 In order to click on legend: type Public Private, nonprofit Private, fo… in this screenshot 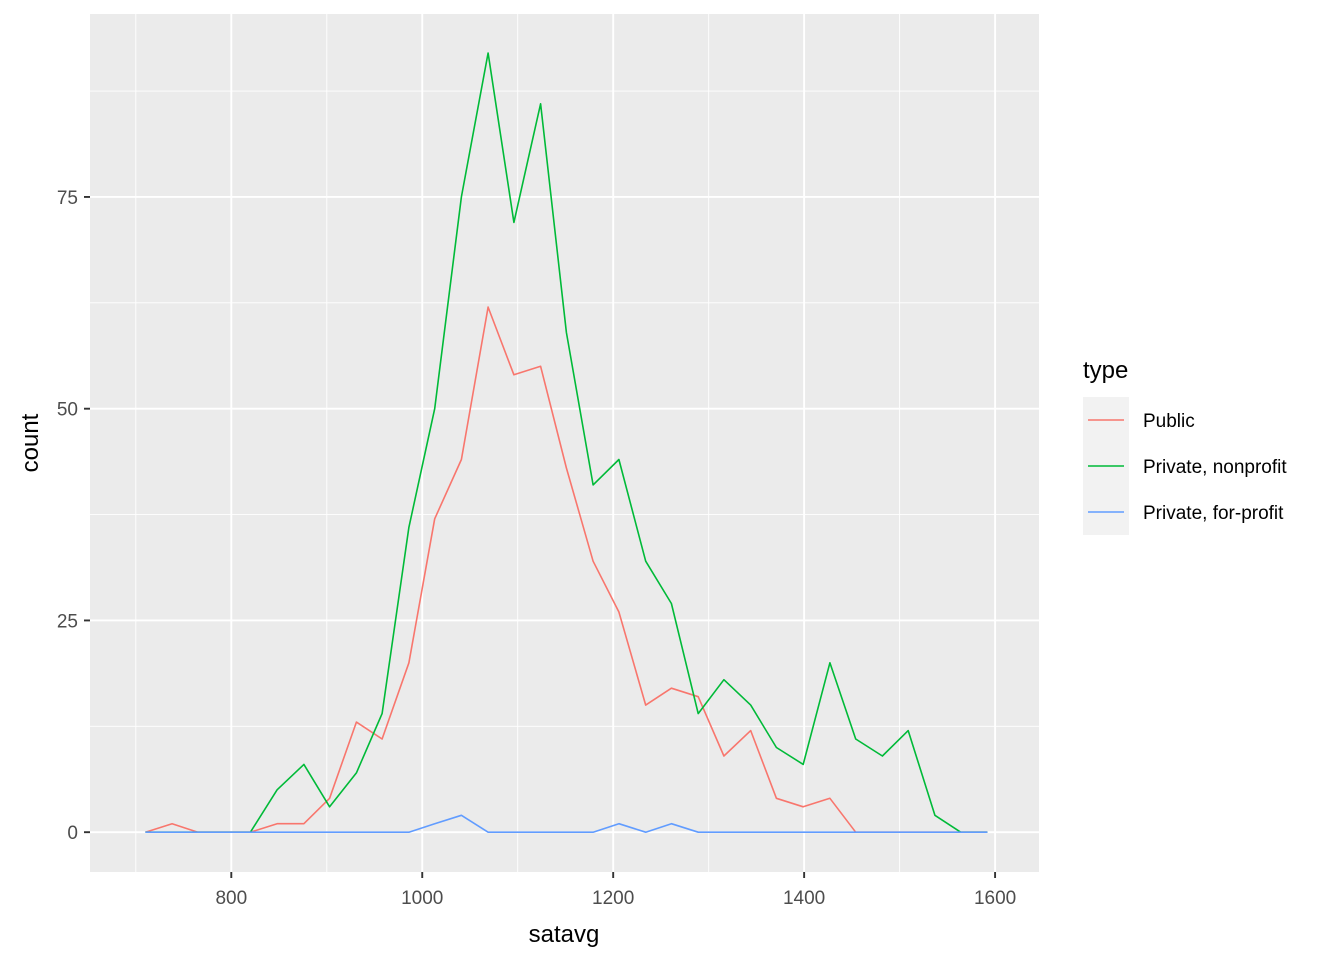, I will do `click(1185, 446)`.